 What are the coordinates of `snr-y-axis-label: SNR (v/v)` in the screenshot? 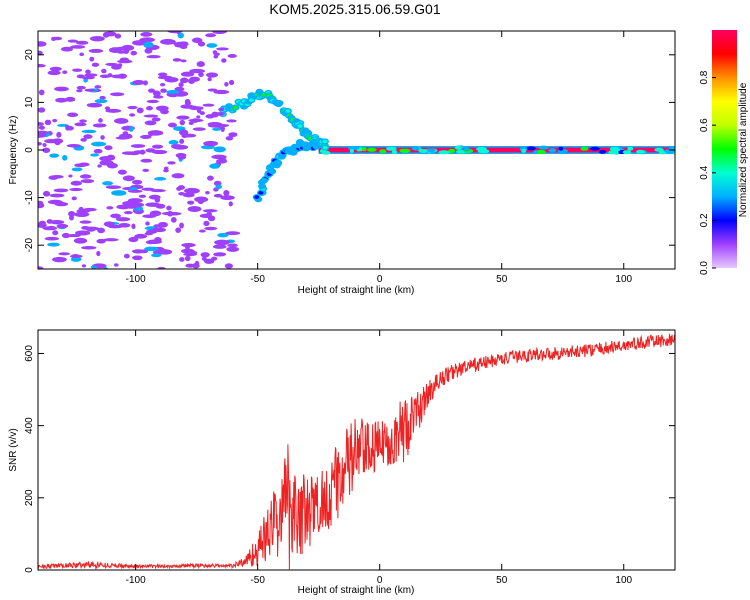 It's located at (13, 449).